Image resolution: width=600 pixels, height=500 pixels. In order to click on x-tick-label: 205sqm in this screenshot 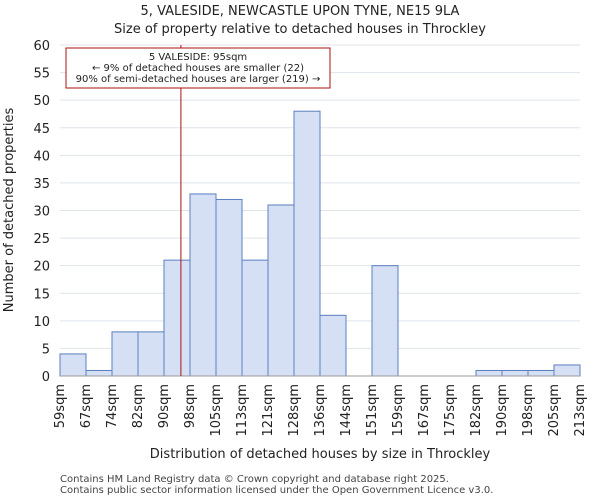, I will do `click(554, 410)`.